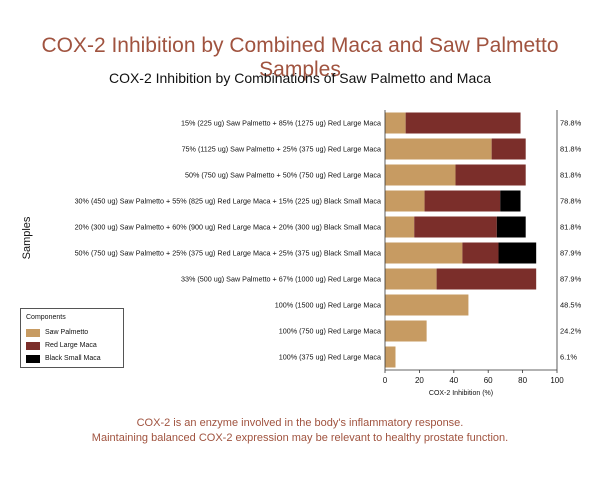 The width and height of the screenshot is (600, 480). Describe the element at coordinates (461, 393) in the screenshot. I see `x-axis-label: COX-2 Inhibition (%)` at that location.